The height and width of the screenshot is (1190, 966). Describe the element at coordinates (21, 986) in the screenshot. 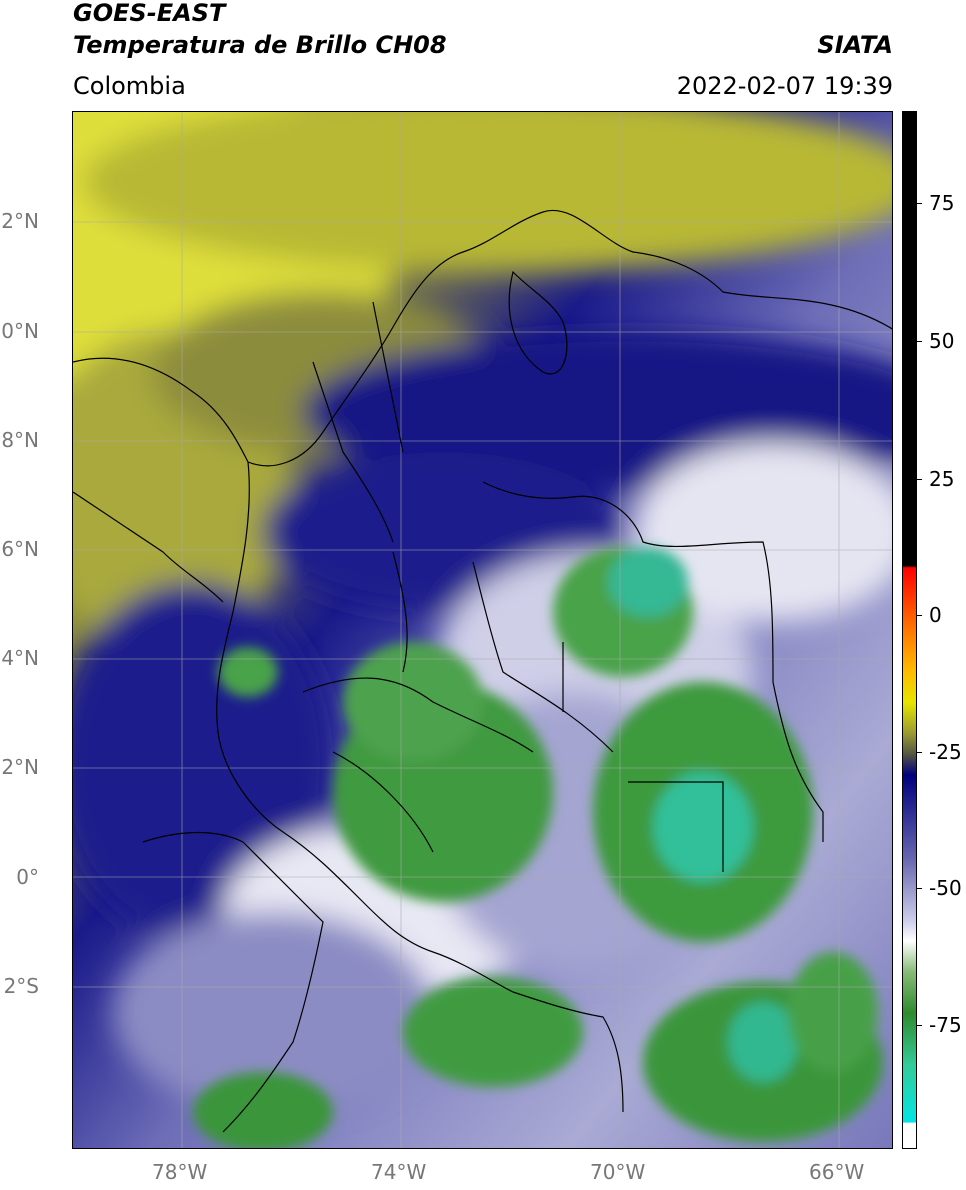

I see `lat-label: 2°S` at that location.